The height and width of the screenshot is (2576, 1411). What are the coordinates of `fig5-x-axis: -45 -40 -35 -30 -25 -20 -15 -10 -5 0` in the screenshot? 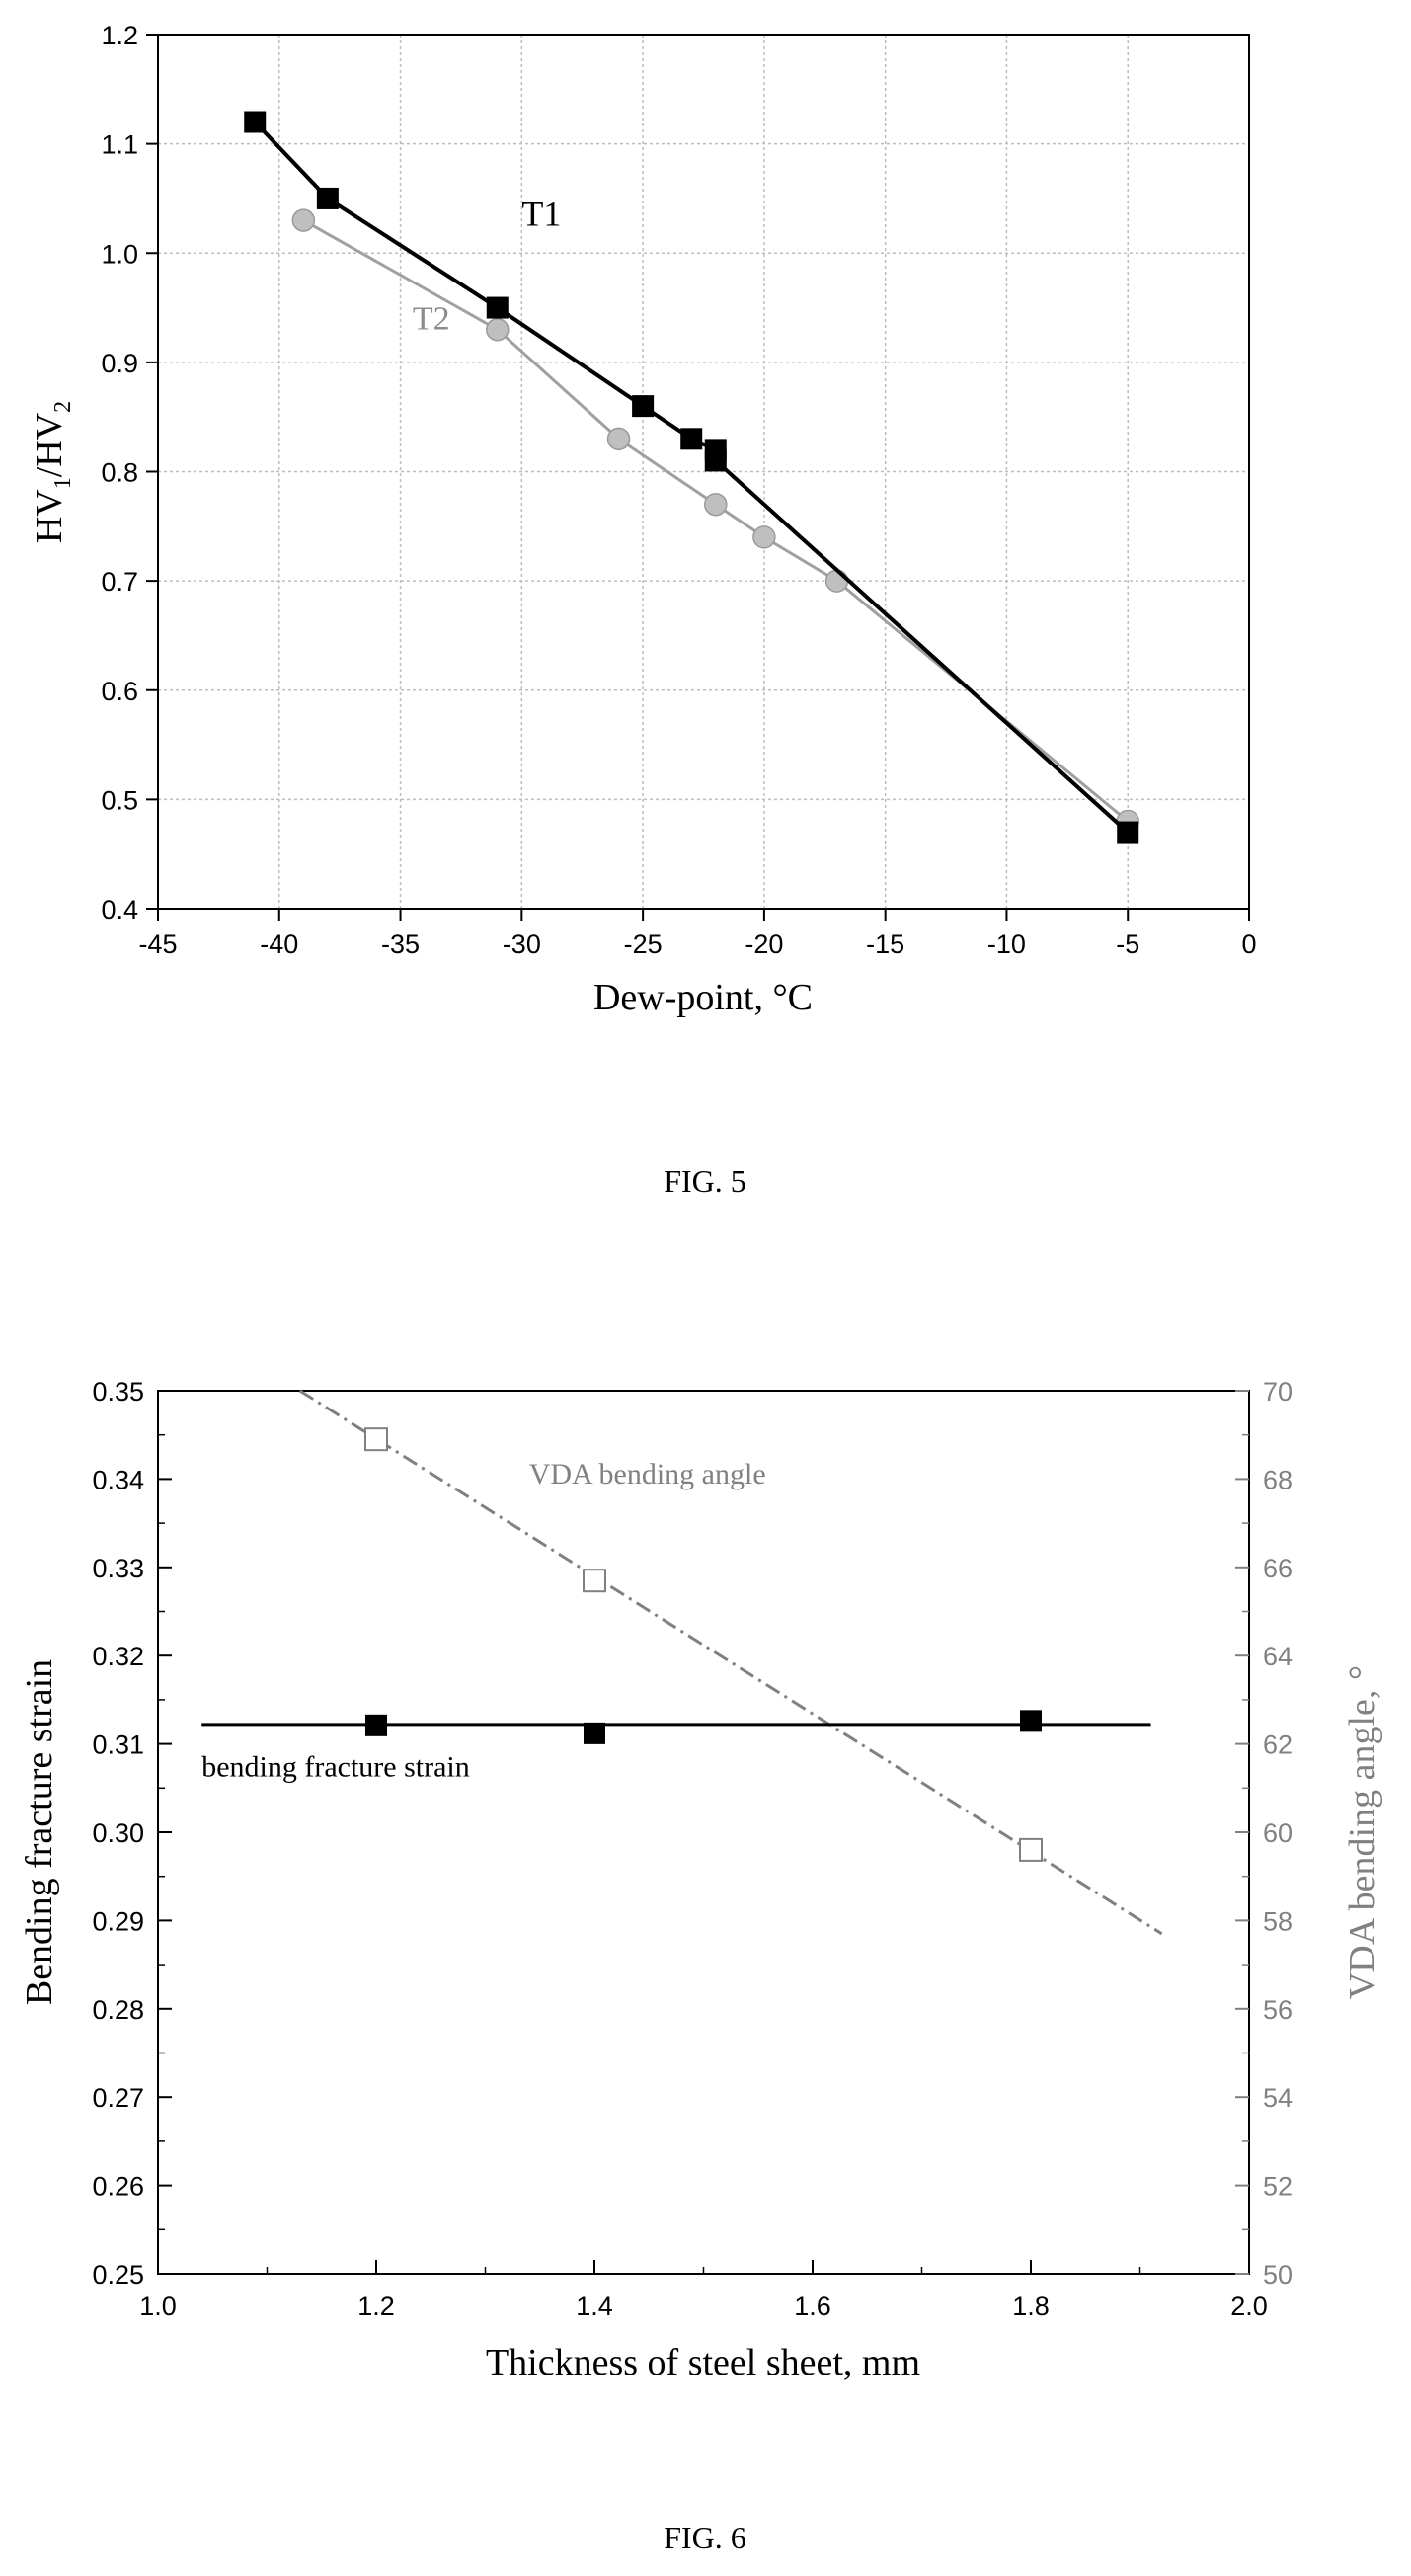 It's located at (697, 934).